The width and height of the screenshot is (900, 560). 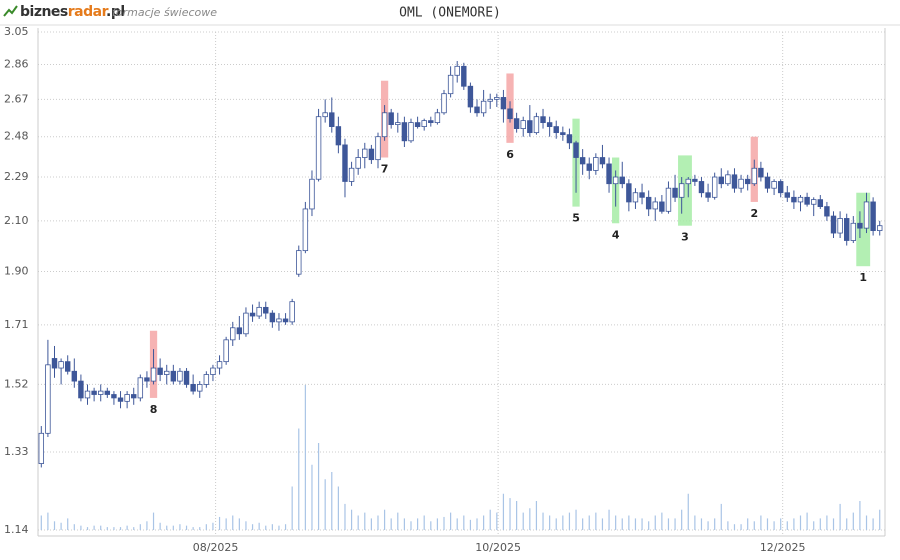 I want to click on logo-part: .pl, so click(x=115, y=12).